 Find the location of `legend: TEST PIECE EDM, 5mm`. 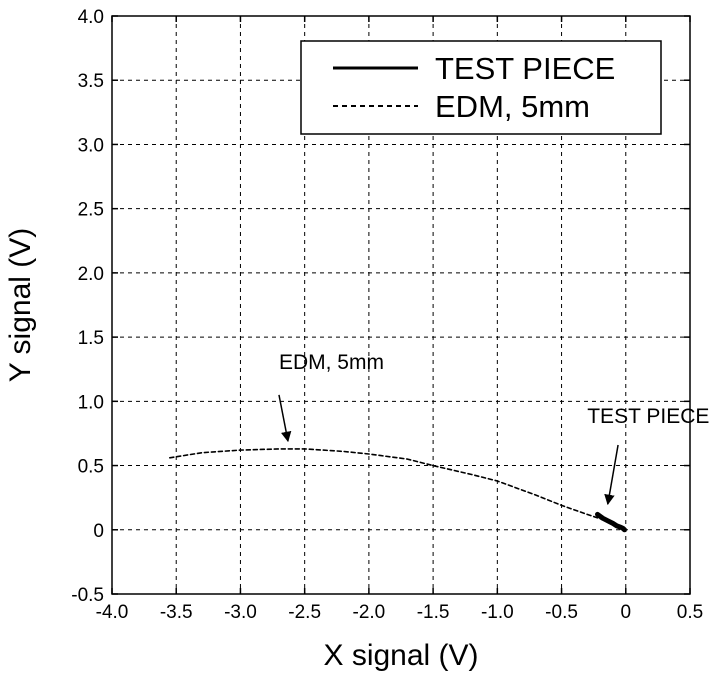

legend: TEST PIECE EDM, 5mm is located at coordinates (481, 87).